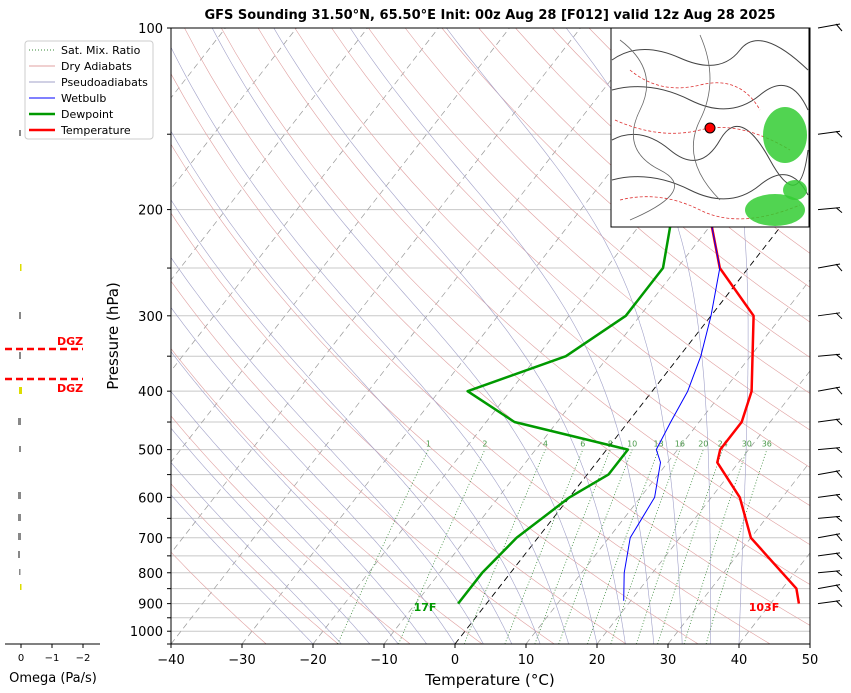 This screenshot has width=851, height=693. Describe the element at coordinates (672, 367) in the screenshot. I see `series-wetbulb` at that location.